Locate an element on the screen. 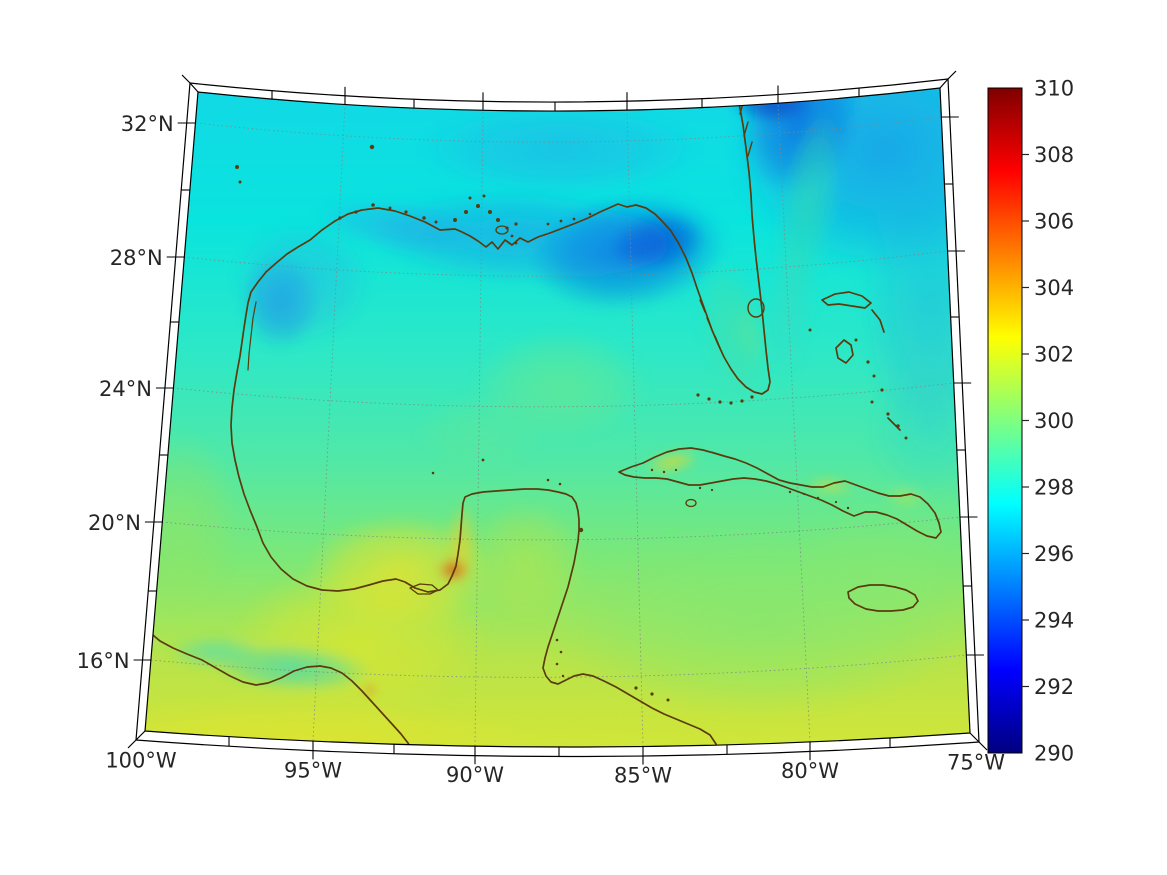  gridline-lon-90w is located at coordinates (479, 428).